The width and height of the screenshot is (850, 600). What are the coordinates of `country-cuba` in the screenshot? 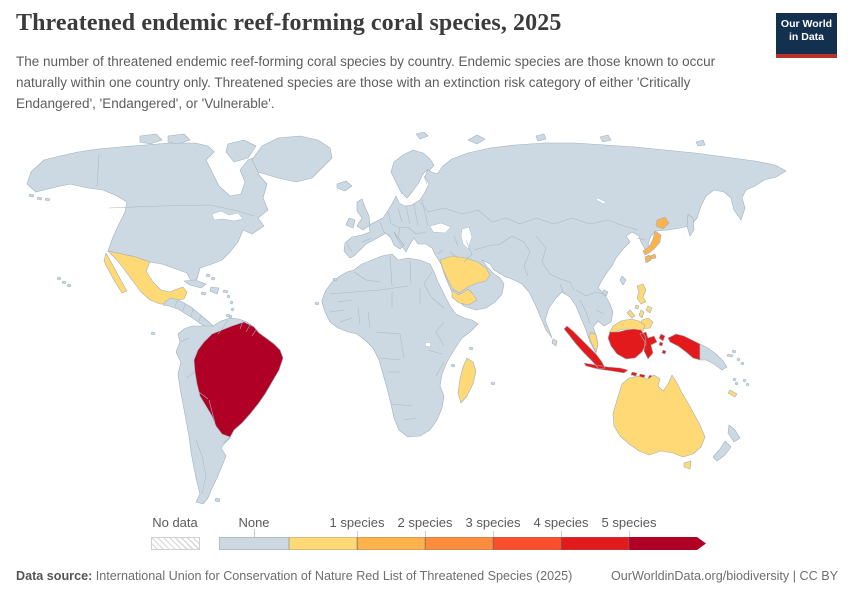 It's located at (195, 284).